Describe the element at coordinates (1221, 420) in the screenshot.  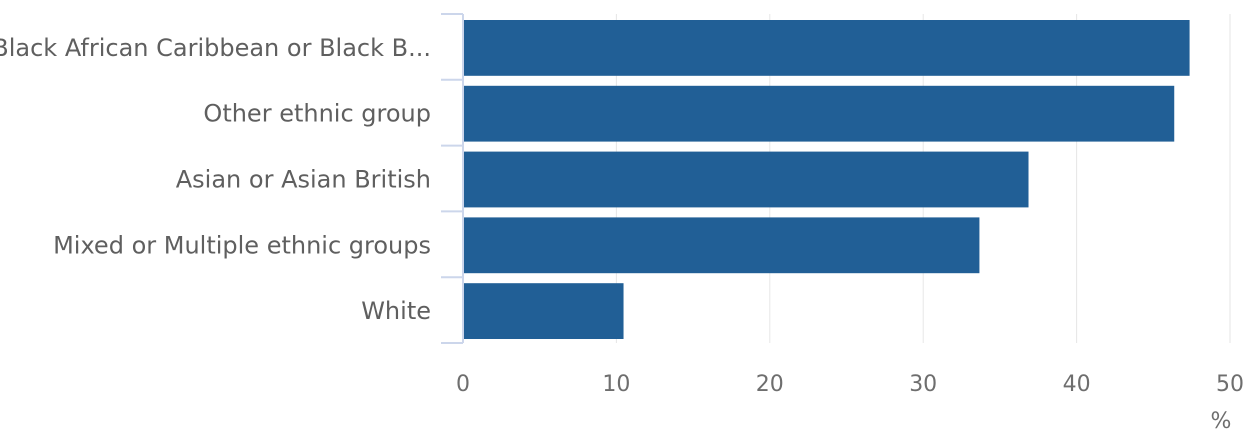
I see `x-axis-unit-label: %` at that location.